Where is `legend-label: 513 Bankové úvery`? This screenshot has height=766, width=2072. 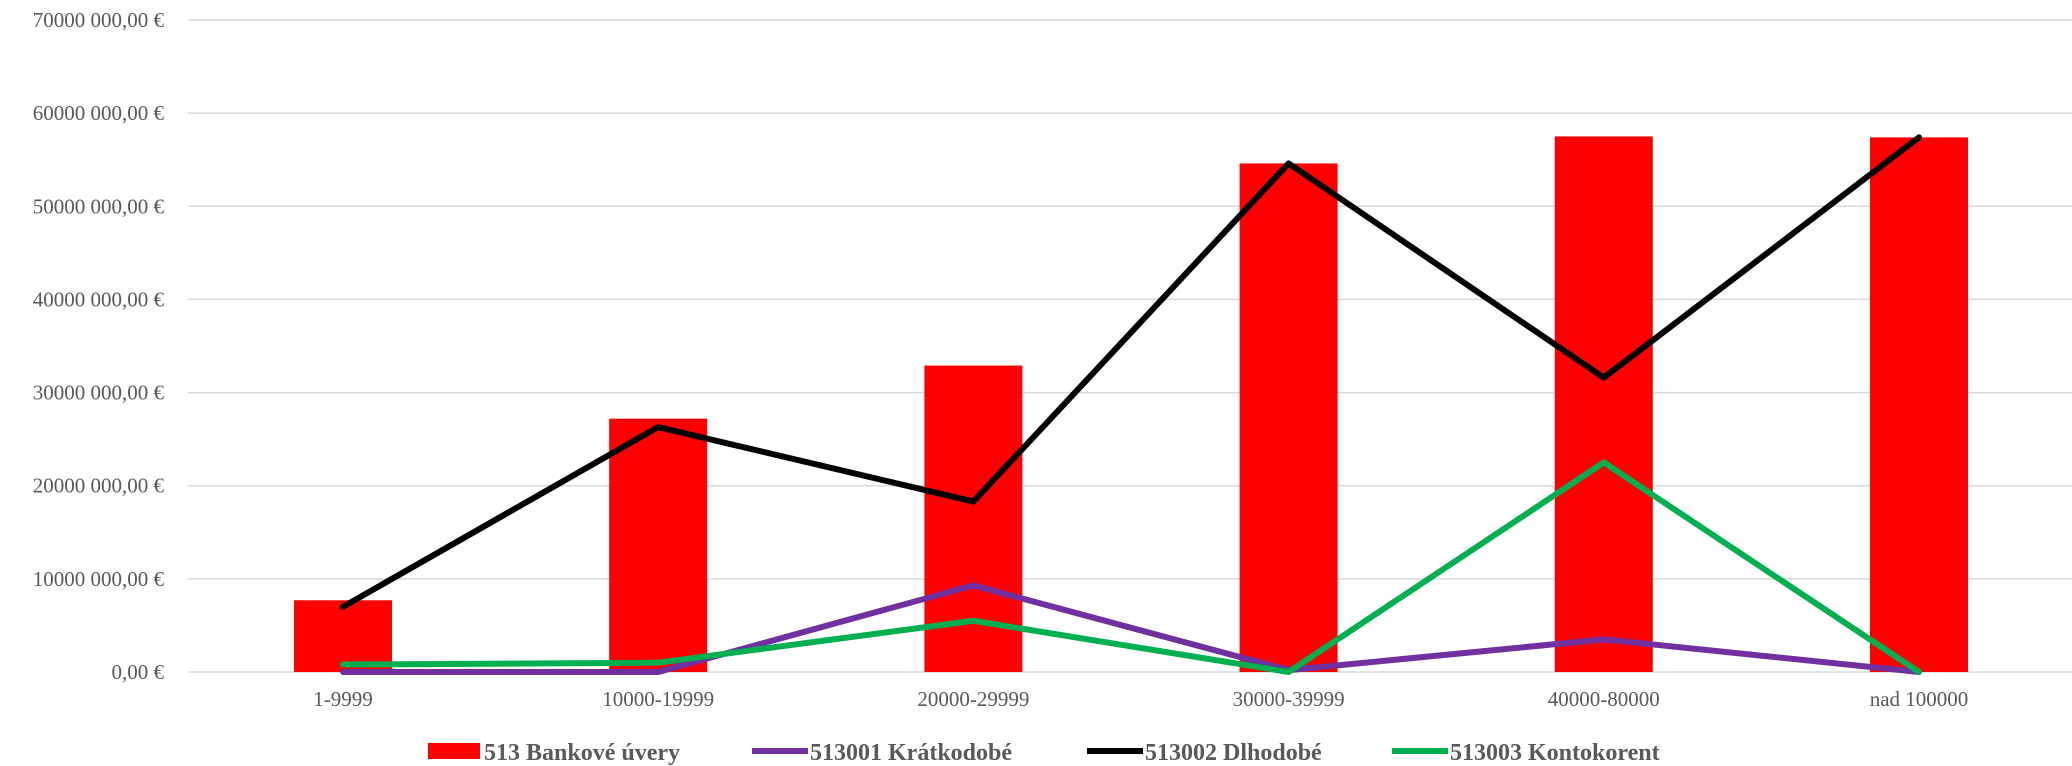 legend-label: 513 Bankové úvery is located at coordinates (582, 753).